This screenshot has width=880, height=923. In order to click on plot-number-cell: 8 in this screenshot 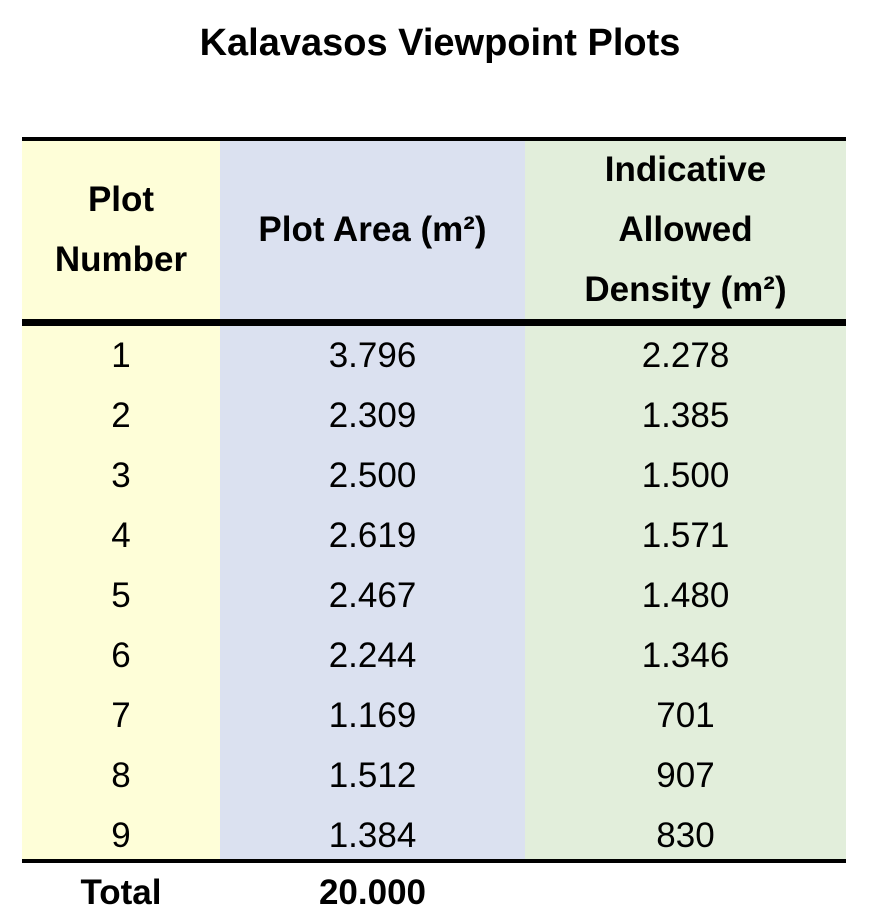, I will do `click(121, 775)`.